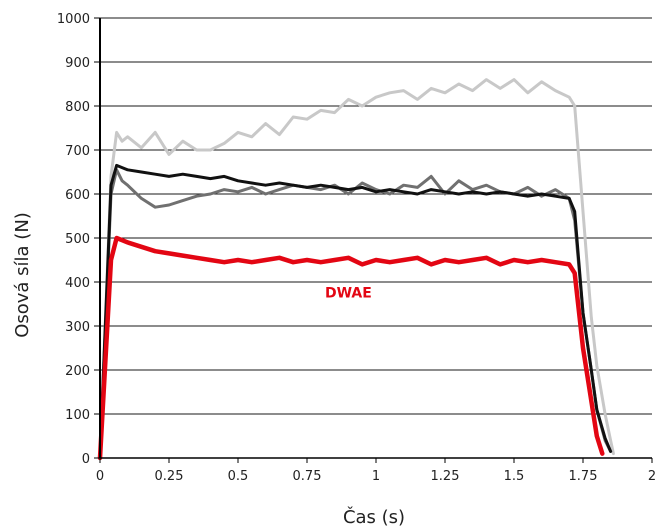 The image size is (656, 531). What do you see at coordinates (652, 476) in the screenshot?
I see `x-tick-label-8: 2` at bounding box center [652, 476].